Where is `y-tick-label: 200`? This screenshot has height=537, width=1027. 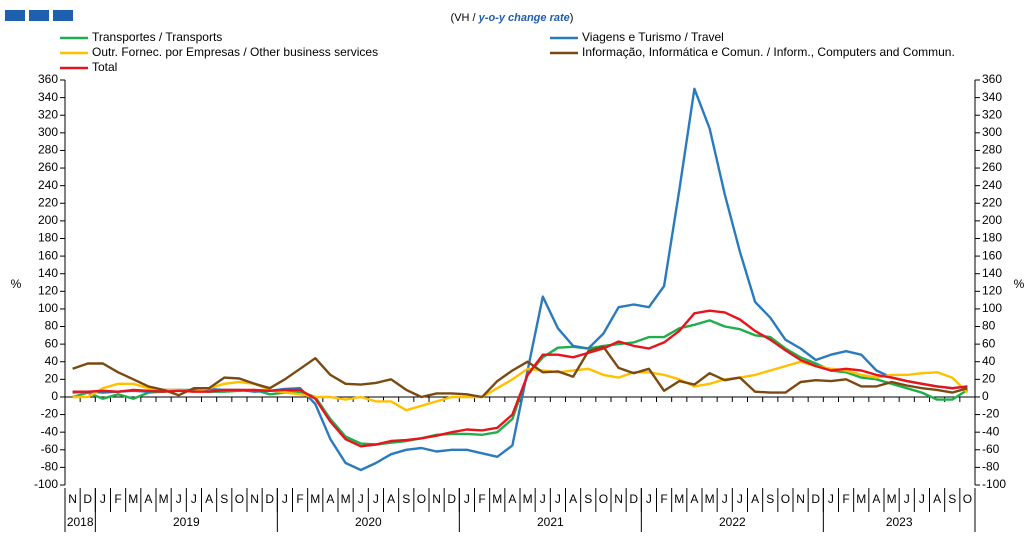 y-tick-label: 200 is located at coordinates (48, 220).